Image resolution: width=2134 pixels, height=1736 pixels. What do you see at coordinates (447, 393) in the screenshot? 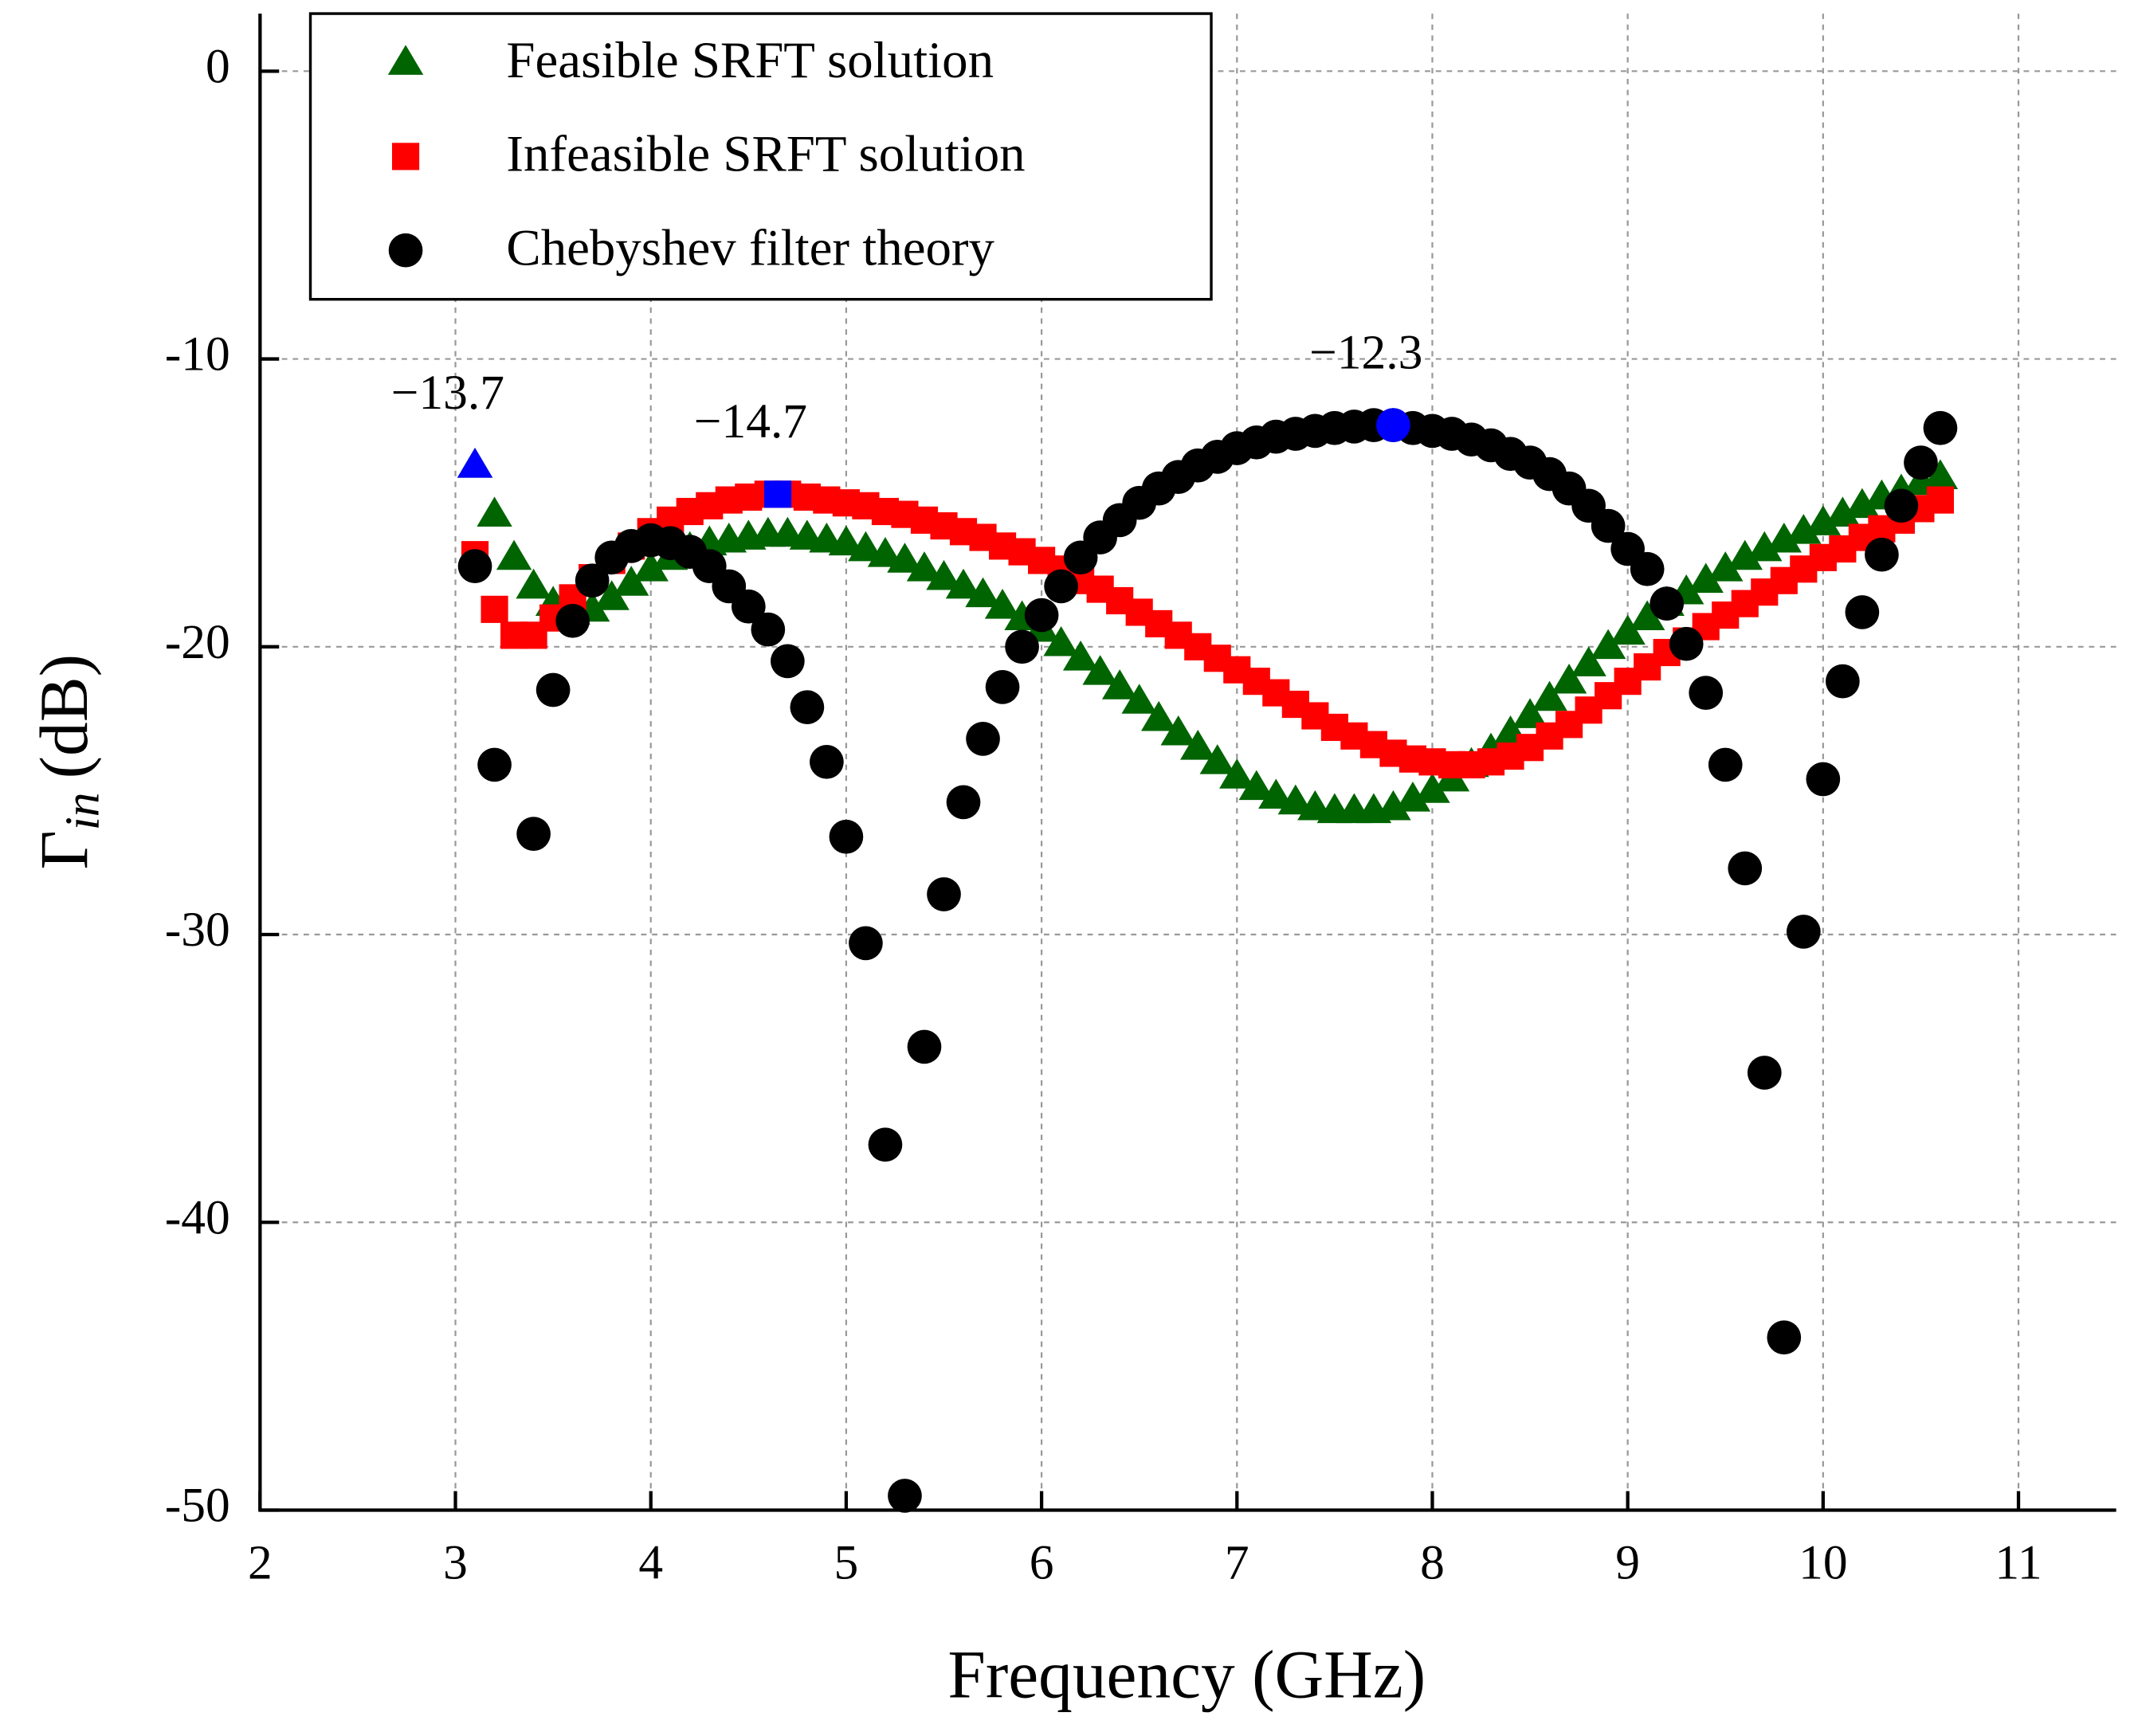
I see `annotation: −13.7` at bounding box center [447, 393].